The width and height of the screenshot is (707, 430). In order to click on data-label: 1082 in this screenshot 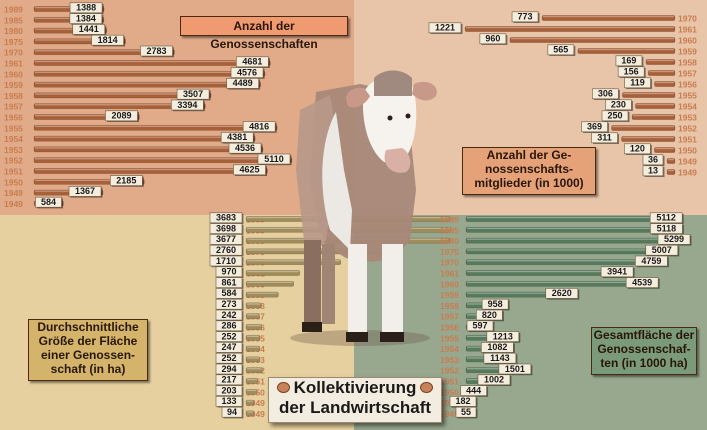, I will do `click(497, 347)`.